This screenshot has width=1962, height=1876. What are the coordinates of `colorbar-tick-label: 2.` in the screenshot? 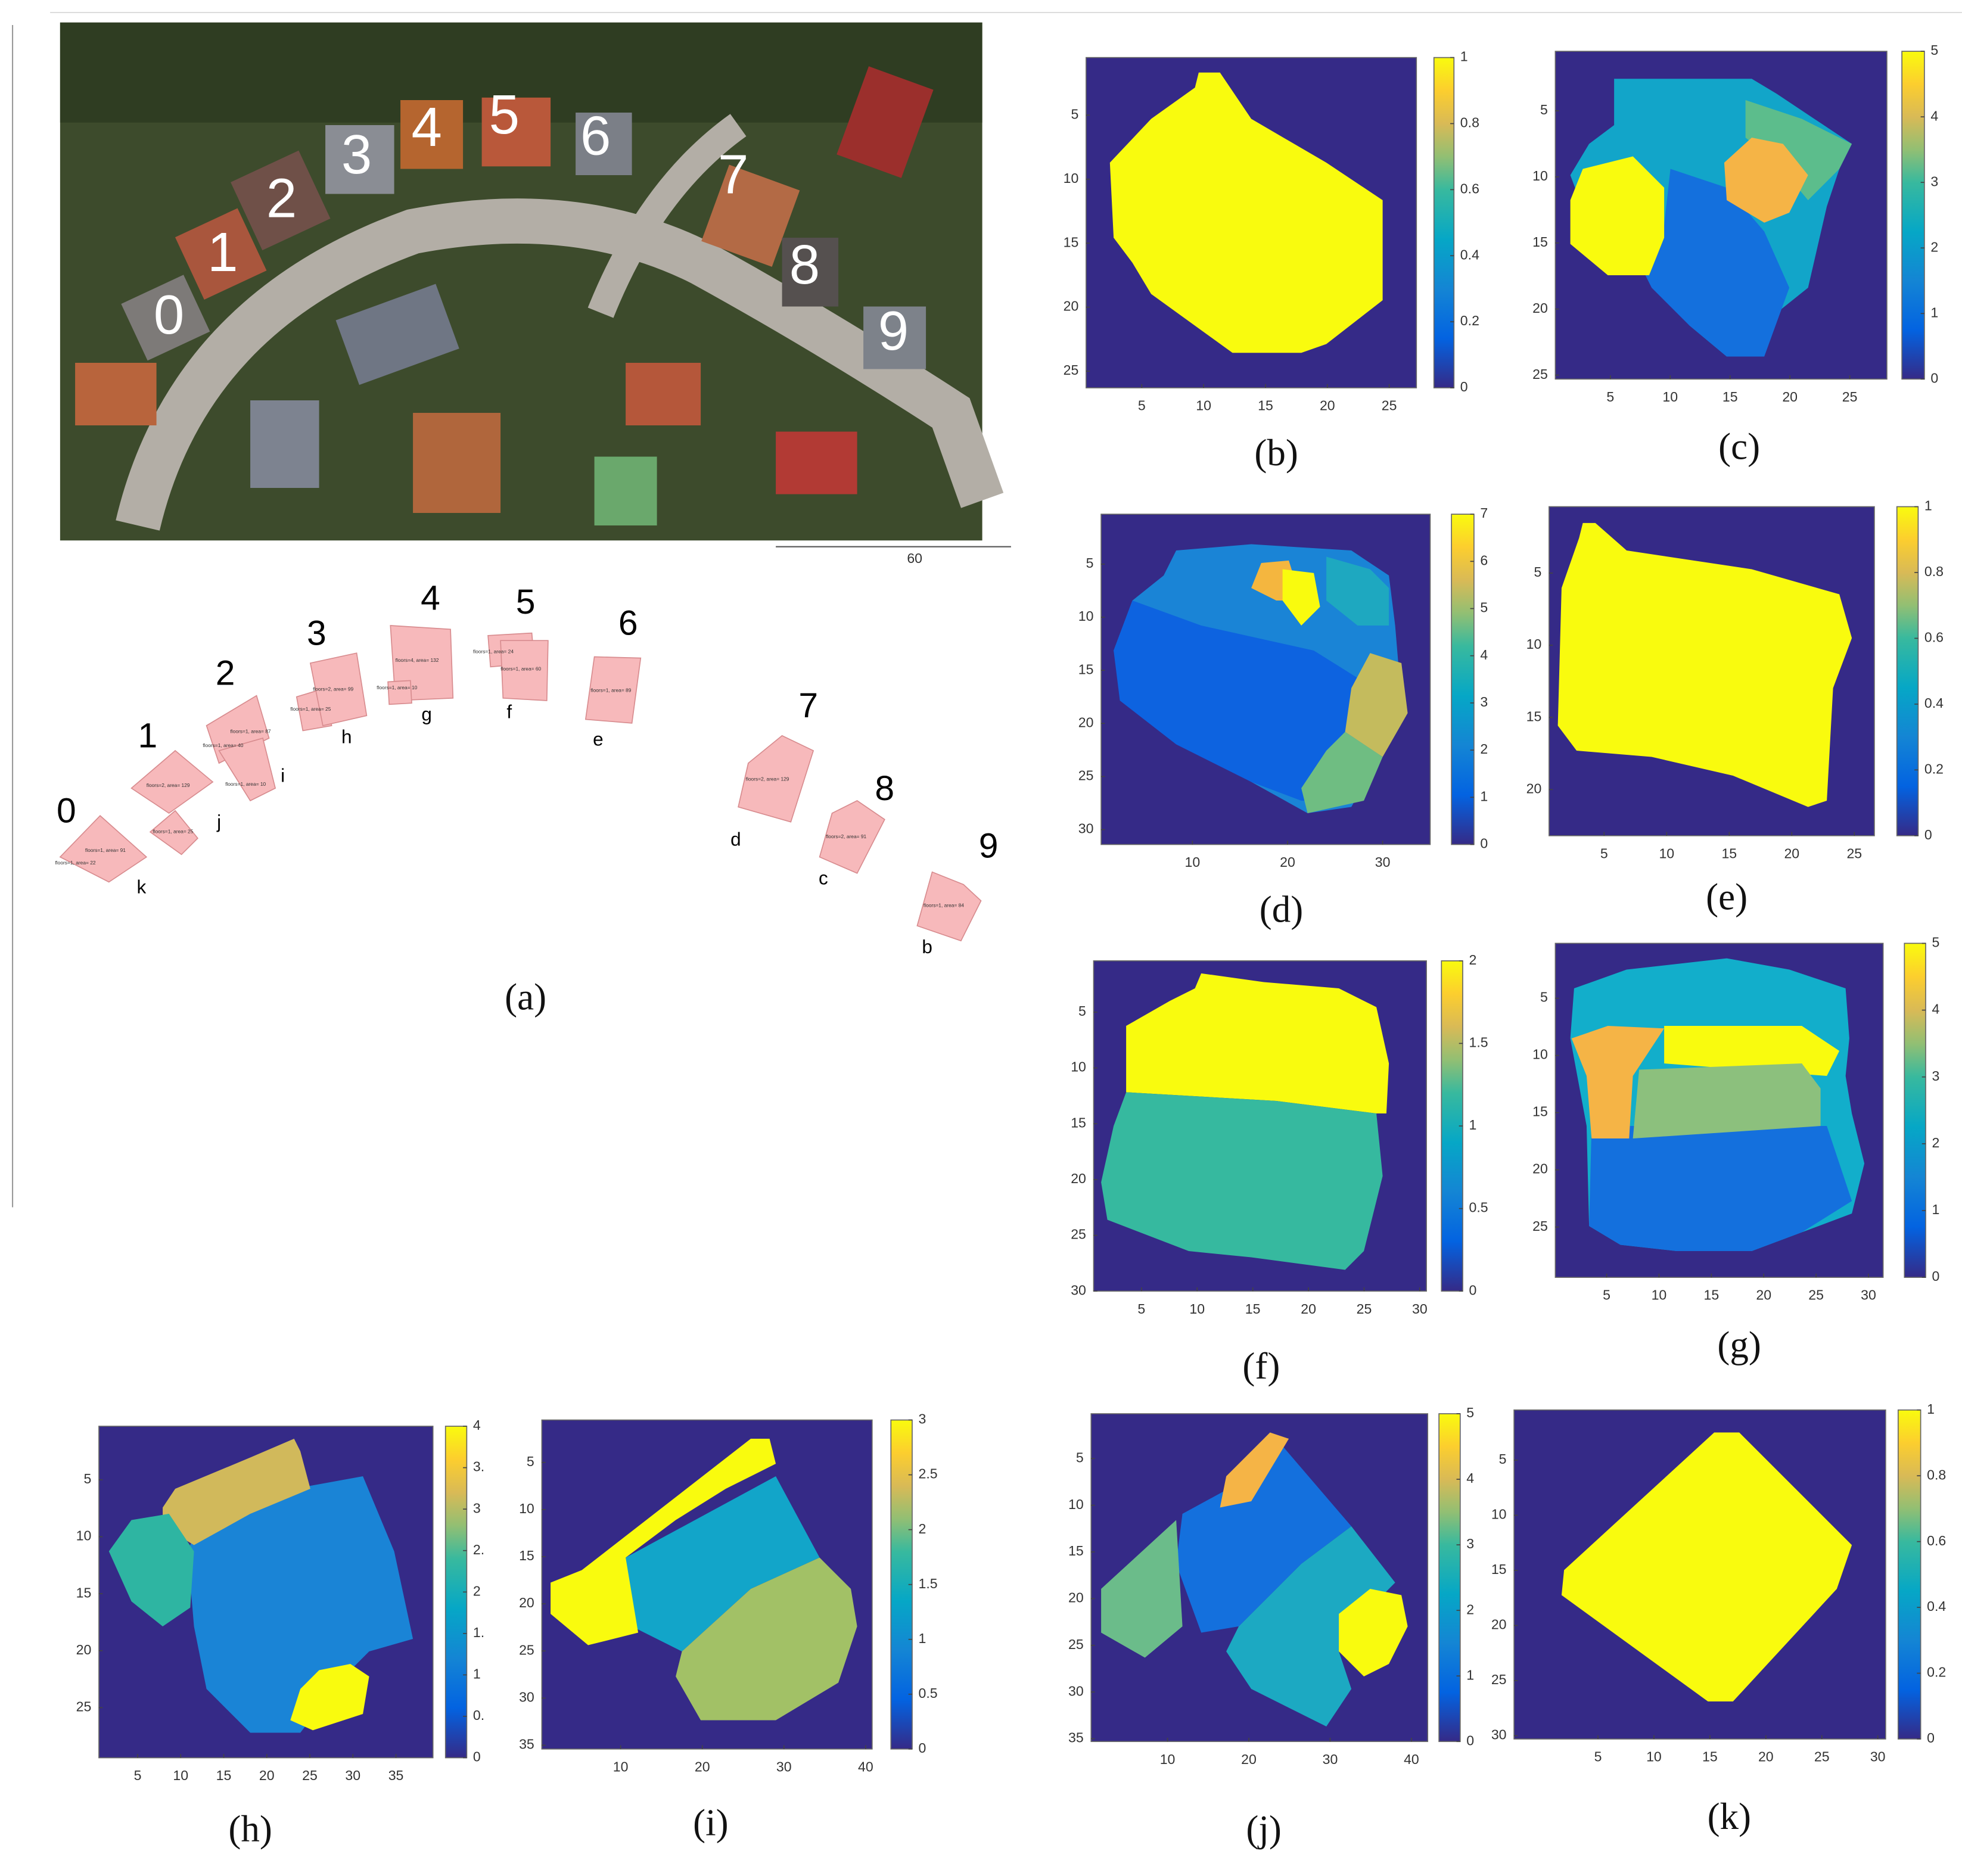 It's located at (478, 1549).